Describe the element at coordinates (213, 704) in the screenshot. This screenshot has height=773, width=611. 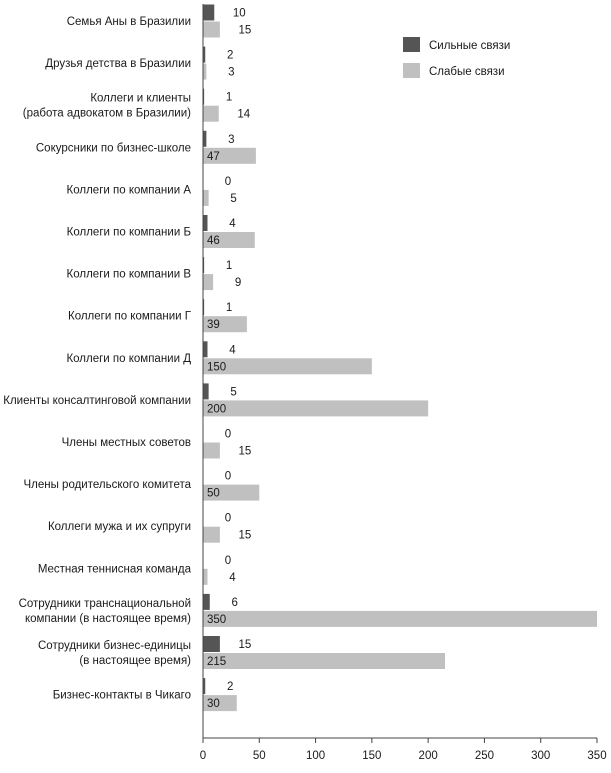
I see `weak-tie-value-label: 30` at that location.